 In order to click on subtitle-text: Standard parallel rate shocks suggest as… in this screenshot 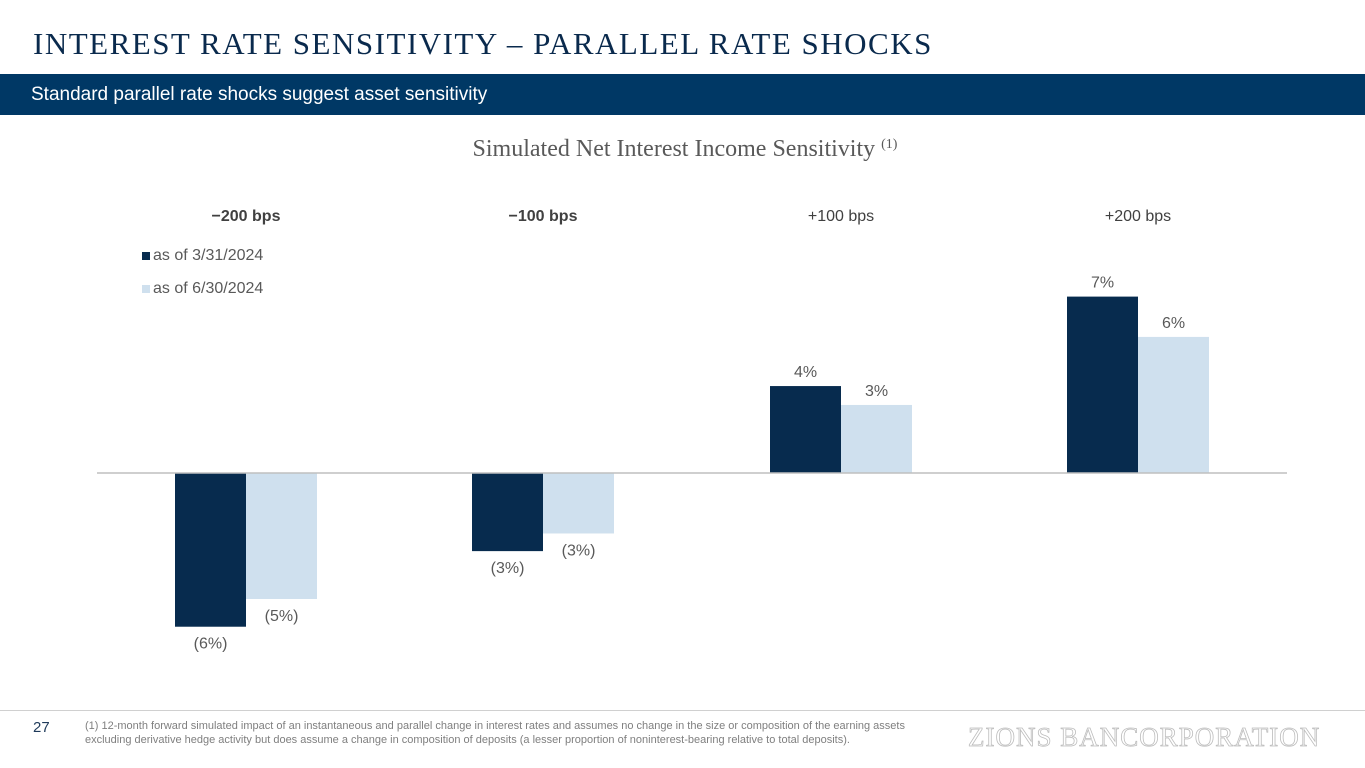, I will do `click(259, 94)`.